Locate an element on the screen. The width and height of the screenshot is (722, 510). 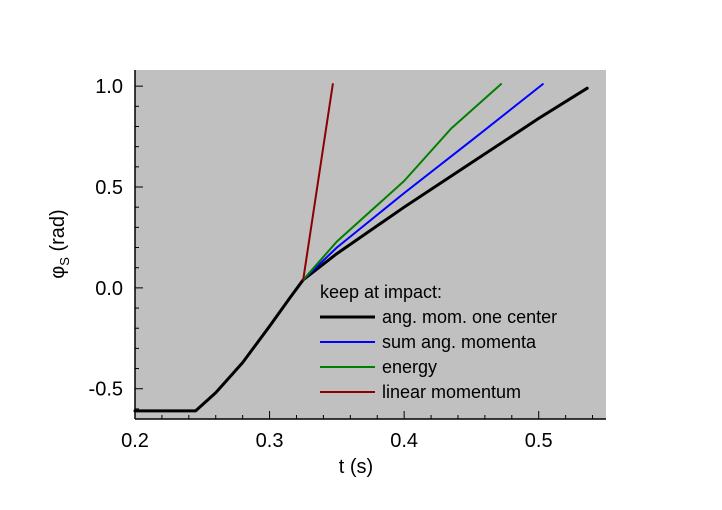
y-tick-label: 0.0 is located at coordinates (109, 289).